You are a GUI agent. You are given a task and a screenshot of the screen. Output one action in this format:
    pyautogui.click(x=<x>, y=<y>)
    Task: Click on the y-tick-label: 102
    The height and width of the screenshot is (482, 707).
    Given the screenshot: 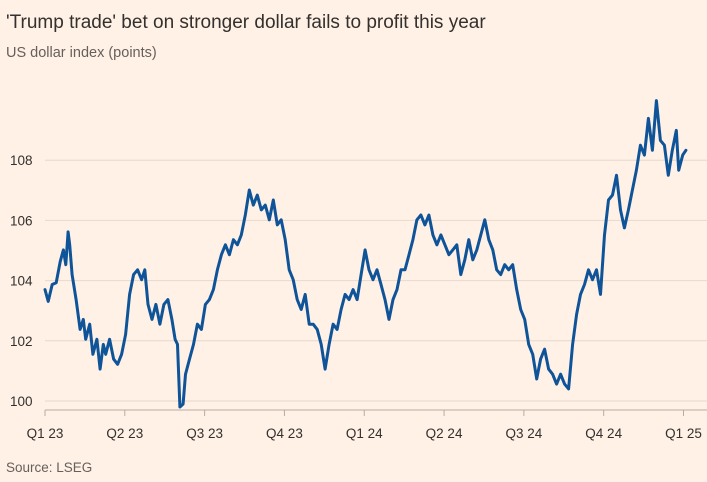 What is the action you would take?
    pyautogui.click(x=21, y=341)
    